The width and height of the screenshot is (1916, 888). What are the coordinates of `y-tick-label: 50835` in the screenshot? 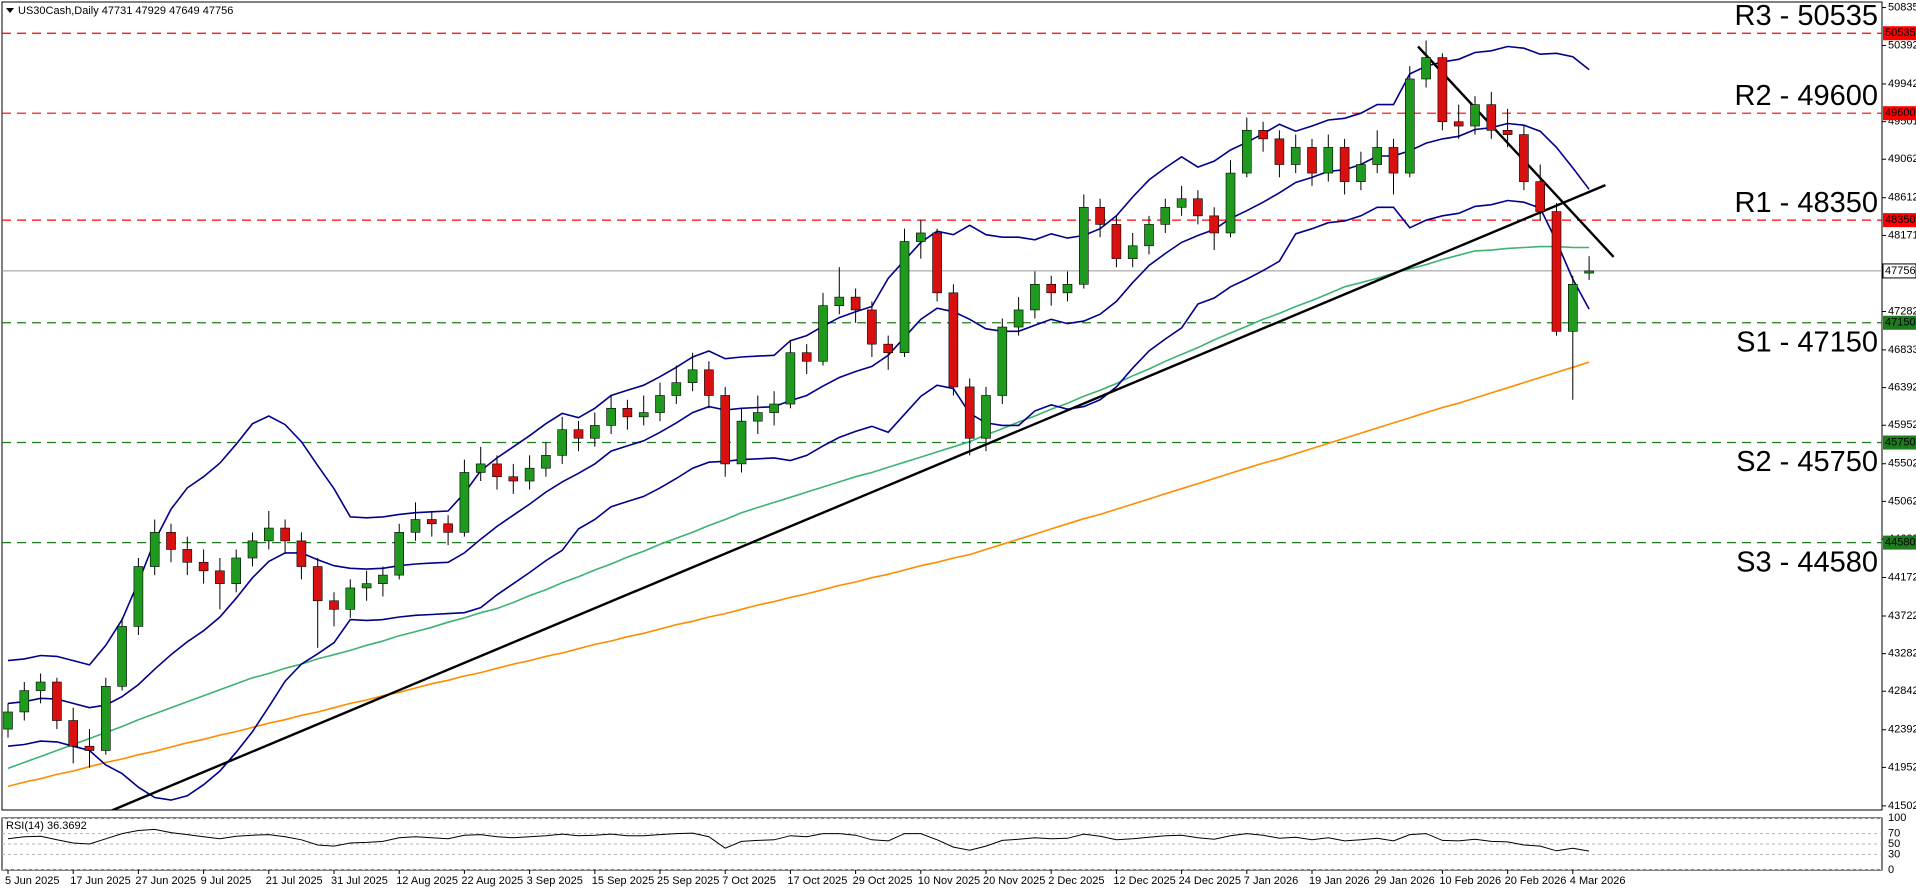 It's located at (1902, 7).